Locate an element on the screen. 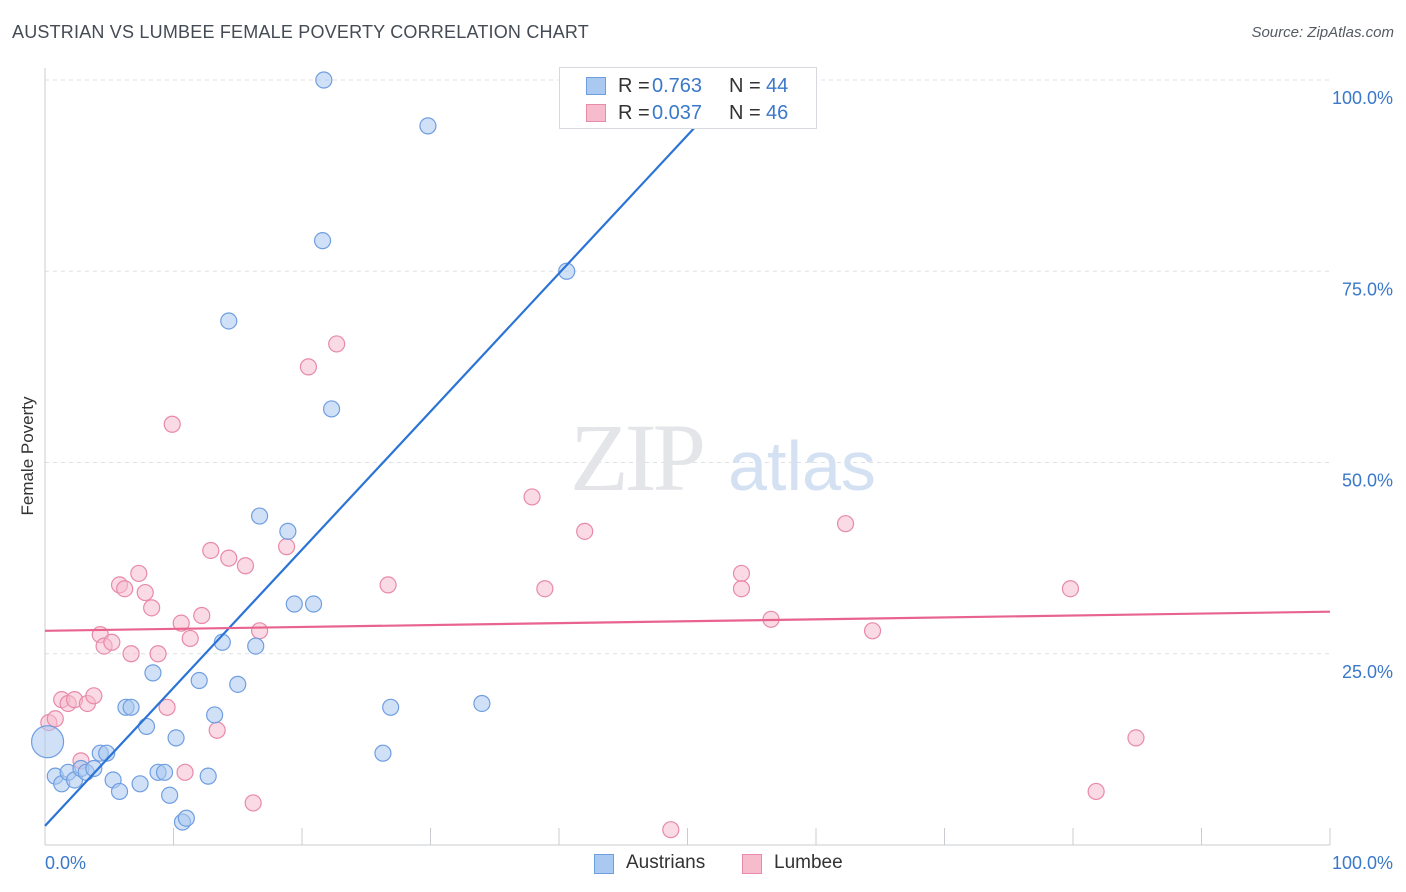 The height and width of the screenshot is (892, 1406). lumbee-r-label: R = is located at coordinates (634, 113).